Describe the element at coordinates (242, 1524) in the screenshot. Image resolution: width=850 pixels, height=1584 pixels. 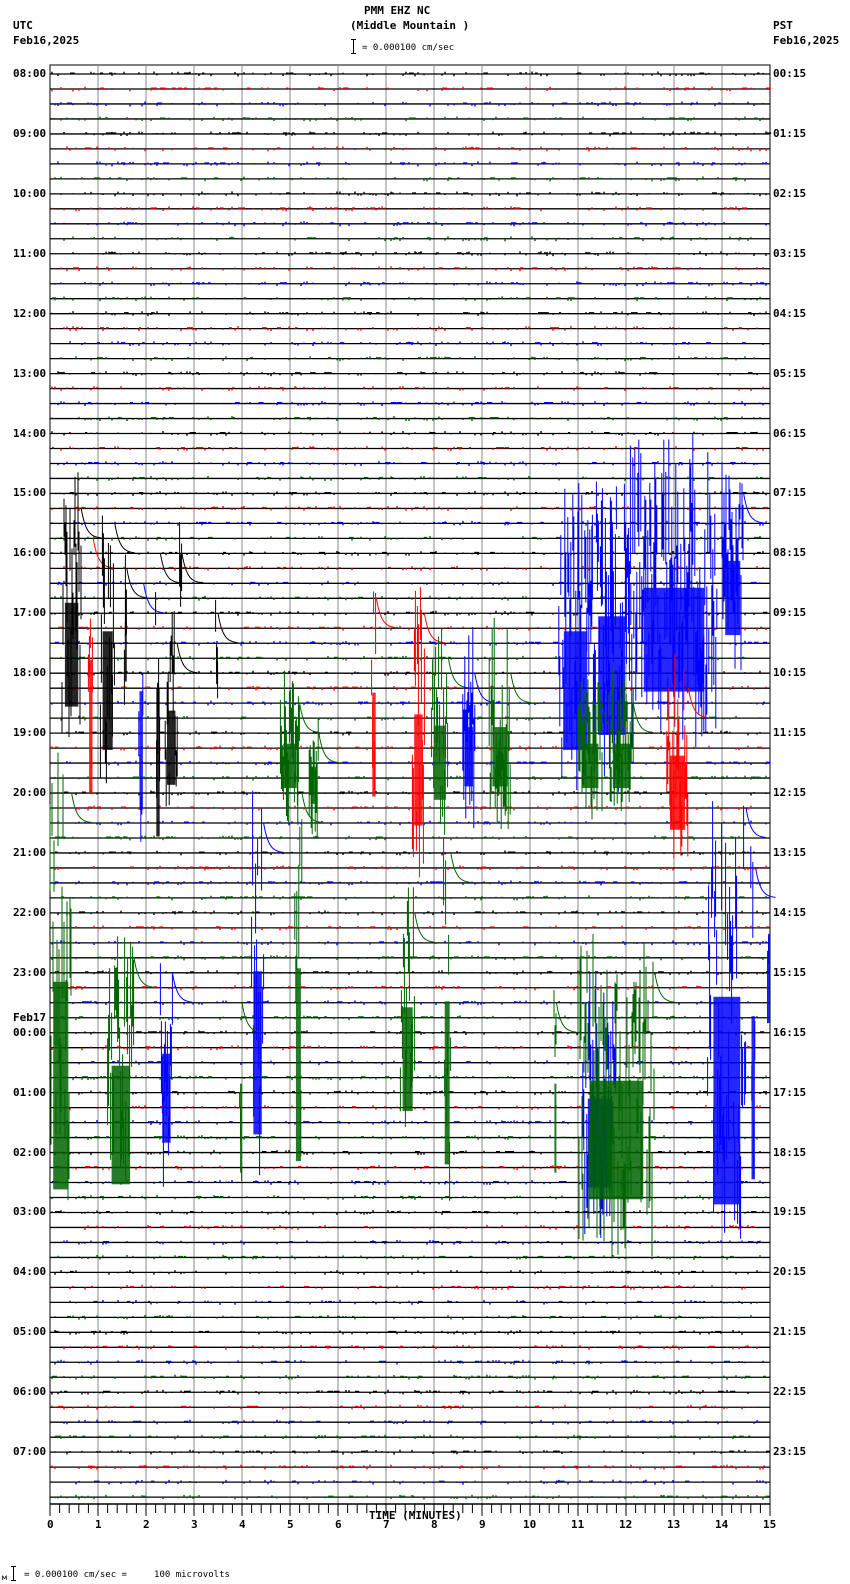
I see `x-tick-label: 4` at that location.